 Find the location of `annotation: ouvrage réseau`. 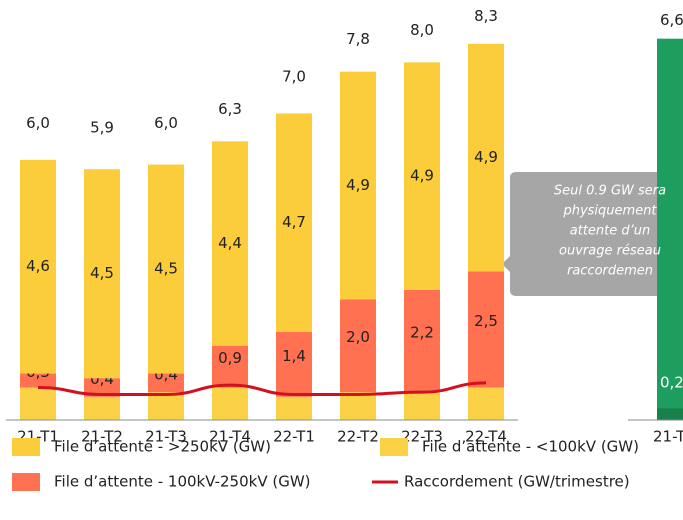

annotation: ouvrage réseau is located at coordinates (610, 251).